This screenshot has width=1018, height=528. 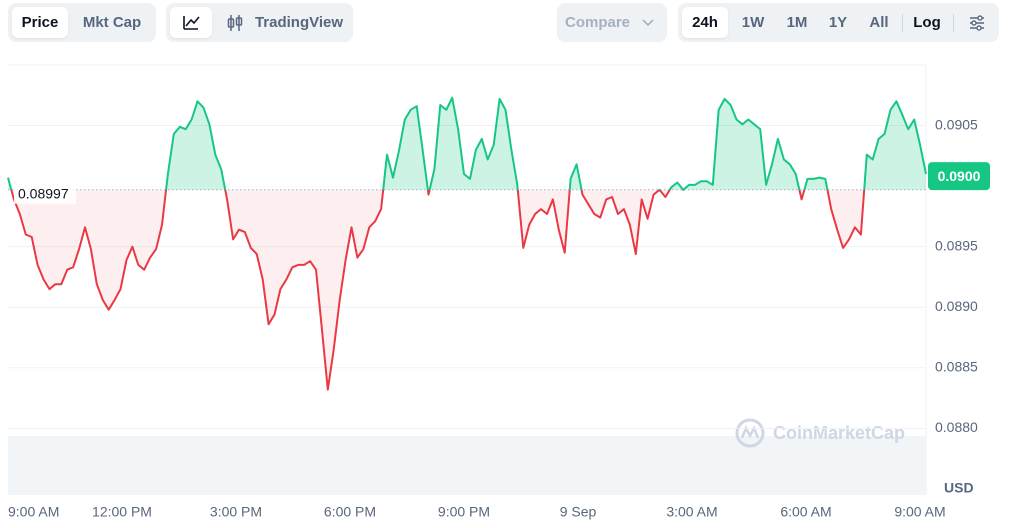 What do you see at coordinates (236, 512) in the screenshot?
I see `x-tick-label: 3:00 PM` at bounding box center [236, 512].